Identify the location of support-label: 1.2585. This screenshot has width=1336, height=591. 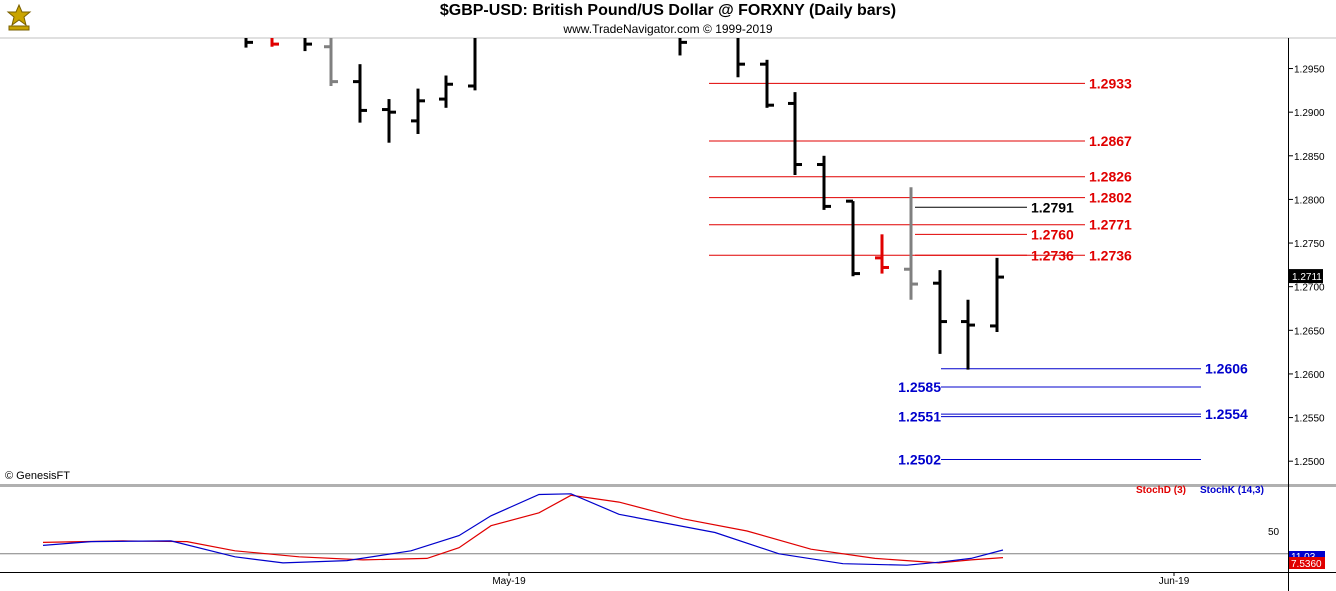
(919, 387).